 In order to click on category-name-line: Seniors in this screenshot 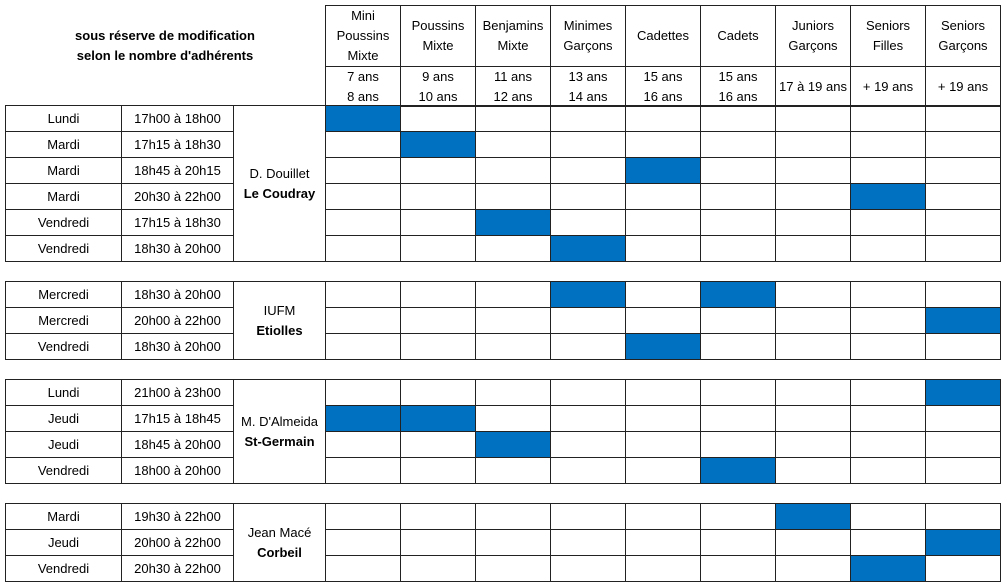, I will do `click(963, 25)`.